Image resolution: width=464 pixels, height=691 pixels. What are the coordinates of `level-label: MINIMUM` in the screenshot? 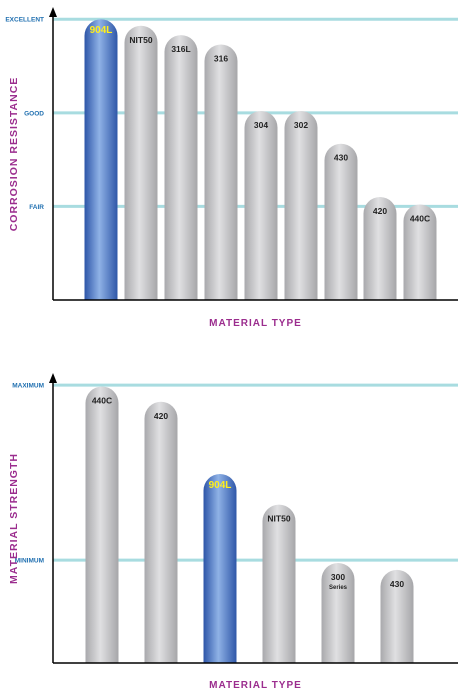 It's located at (29, 561).